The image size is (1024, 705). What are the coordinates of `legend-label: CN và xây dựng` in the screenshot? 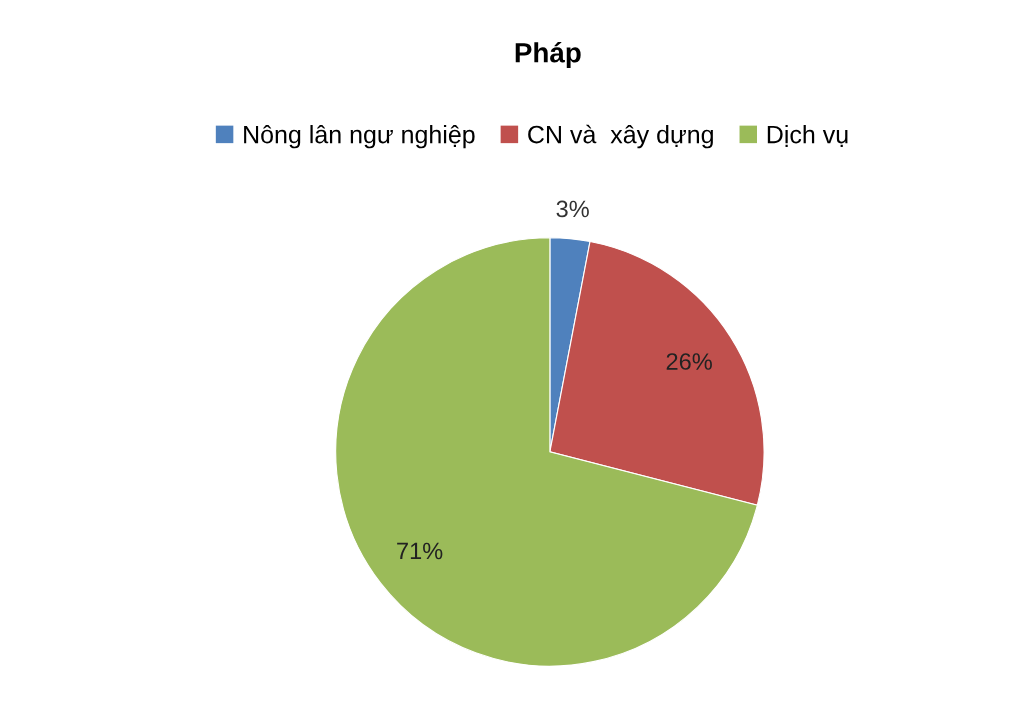 It's located at (620, 136).